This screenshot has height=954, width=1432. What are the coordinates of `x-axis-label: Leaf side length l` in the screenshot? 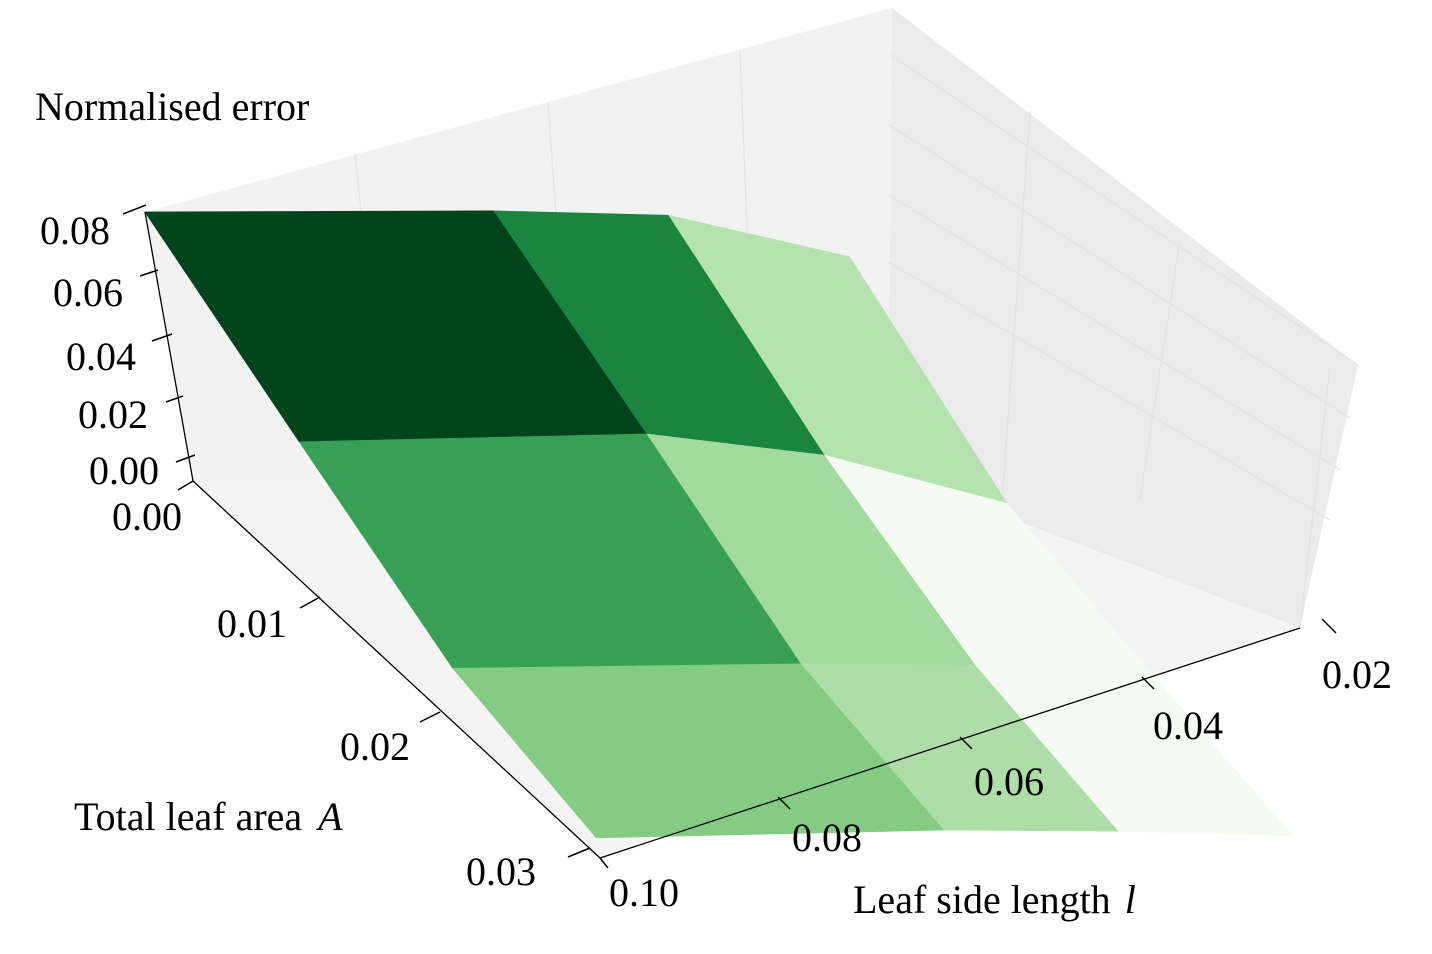 It's located at (994, 899).